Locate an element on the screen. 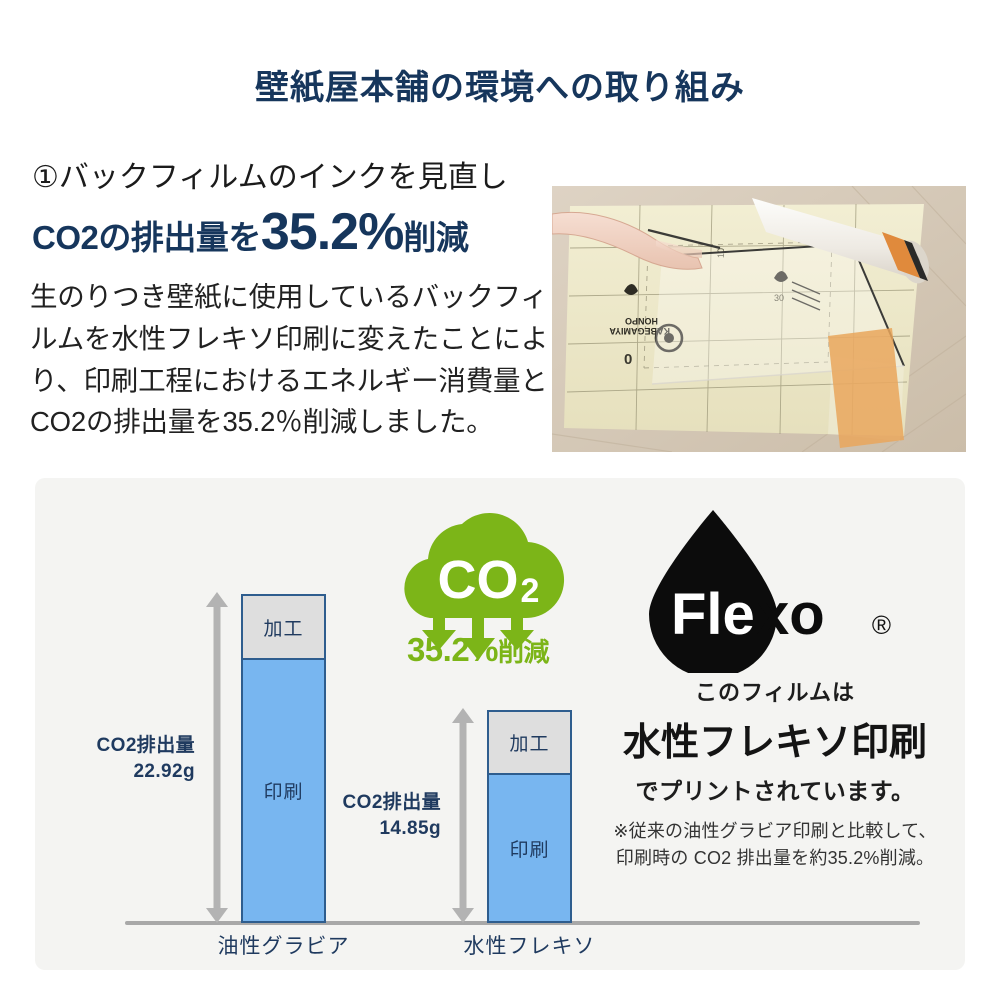  emission-prefix-2: CO2排出量 is located at coordinates (391, 802).